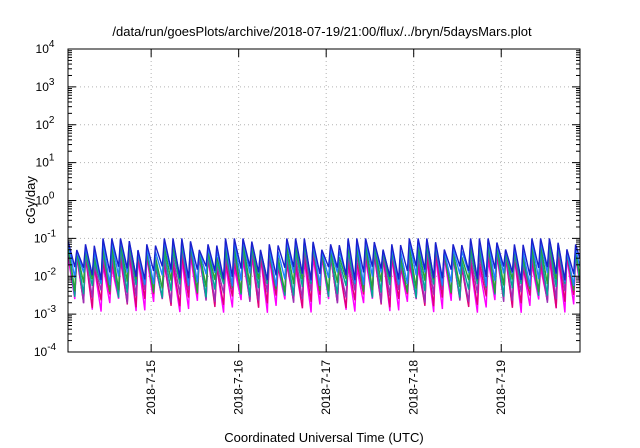 Image resolution: width=640 pixels, height=448 pixels. What do you see at coordinates (239, 387) in the screenshot?
I see `x-tick-label: 2018-7-16` at bounding box center [239, 387].